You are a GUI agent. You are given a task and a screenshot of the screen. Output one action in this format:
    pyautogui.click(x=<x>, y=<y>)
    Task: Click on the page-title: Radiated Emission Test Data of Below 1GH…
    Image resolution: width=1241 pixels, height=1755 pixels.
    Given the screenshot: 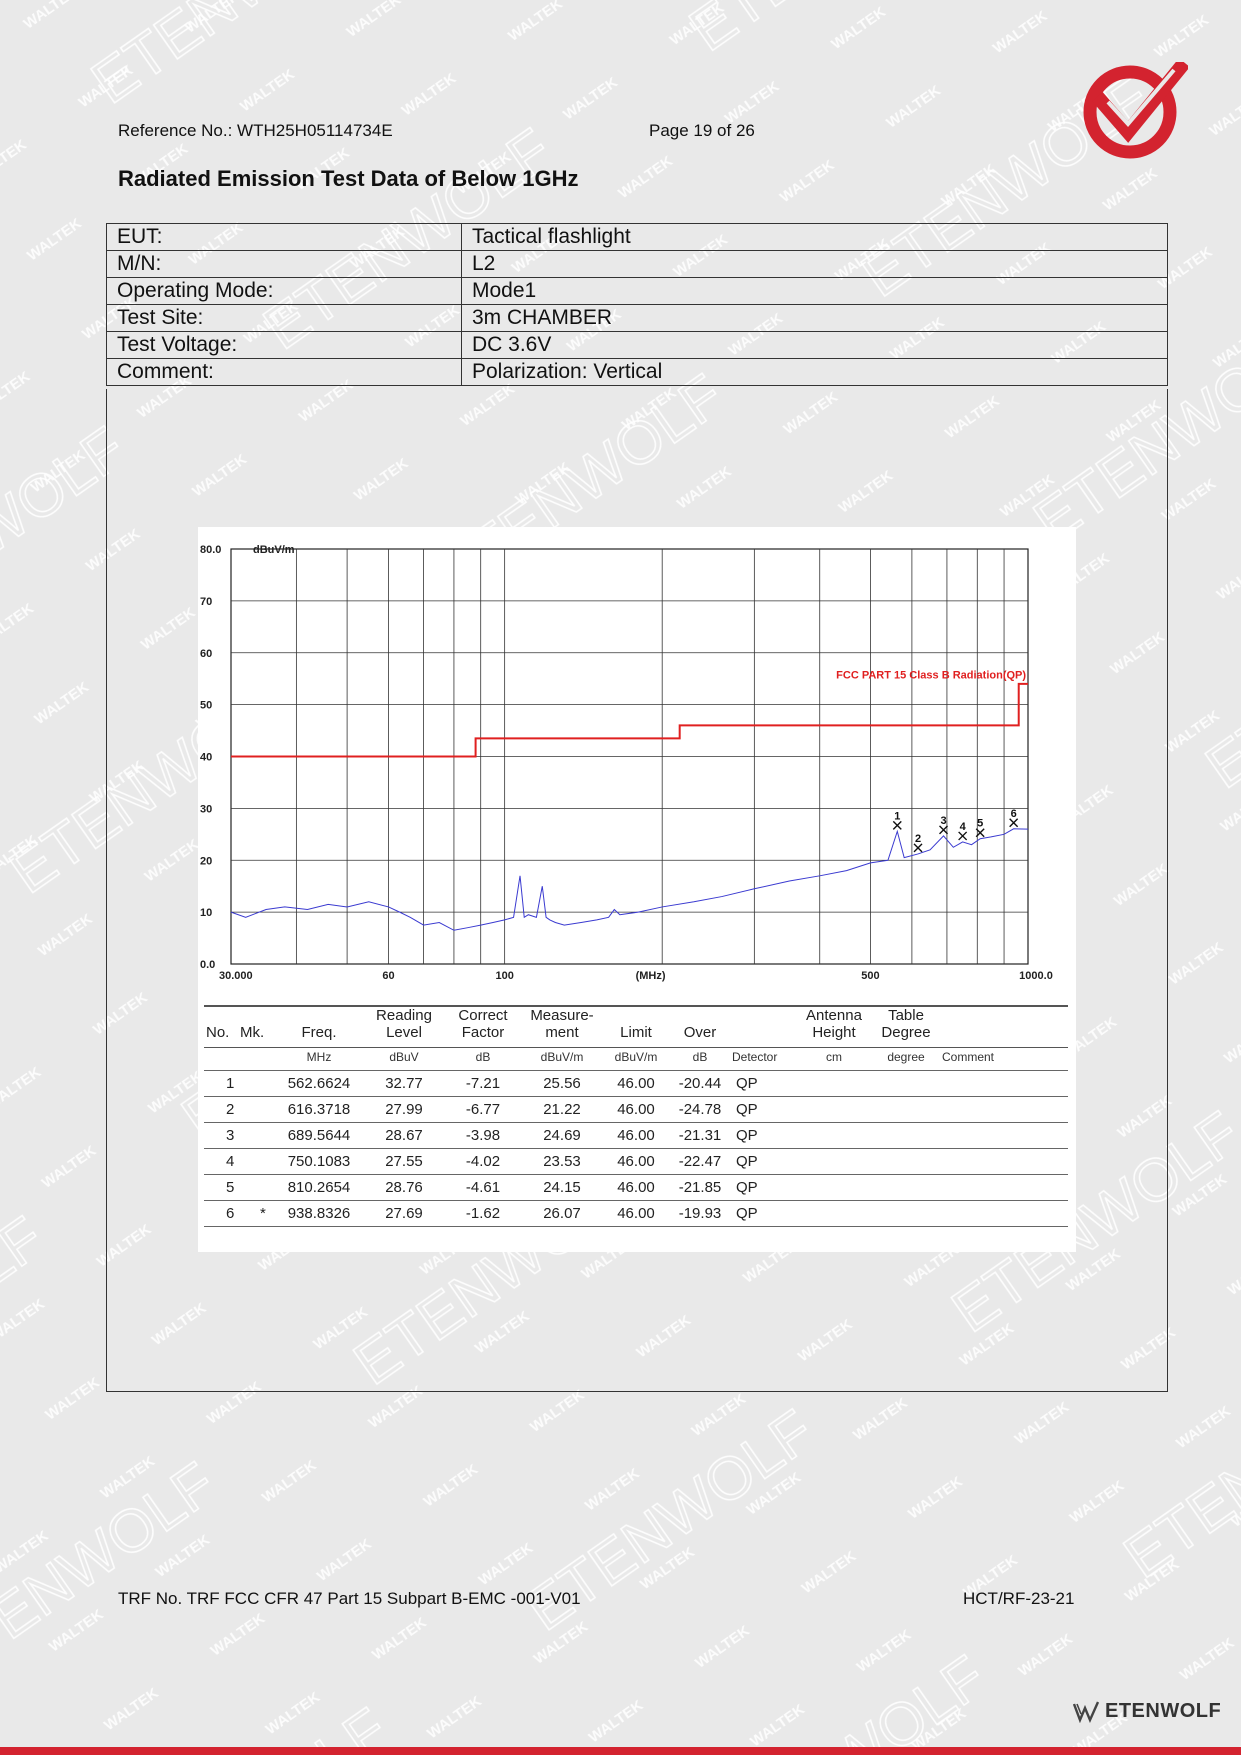 What is the action you would take?
    pyautogui.click(x=348, y=178)
    